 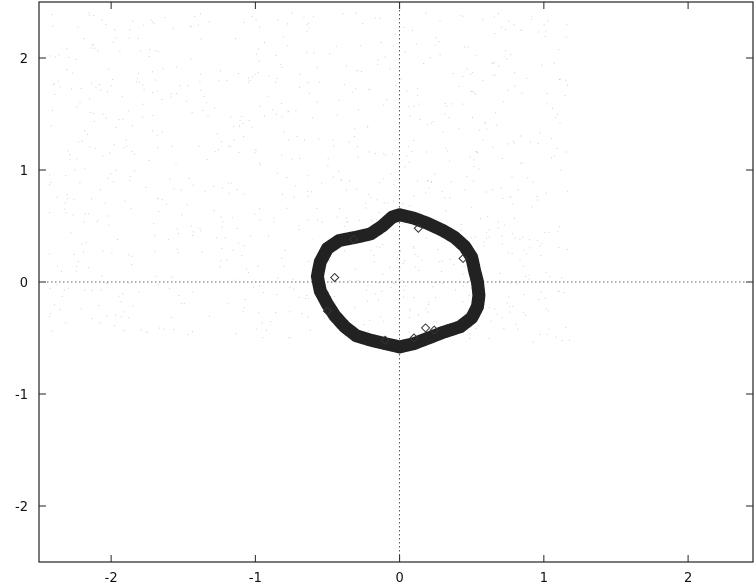 I want to click on ring-data-point, so click(x=398, y=215).